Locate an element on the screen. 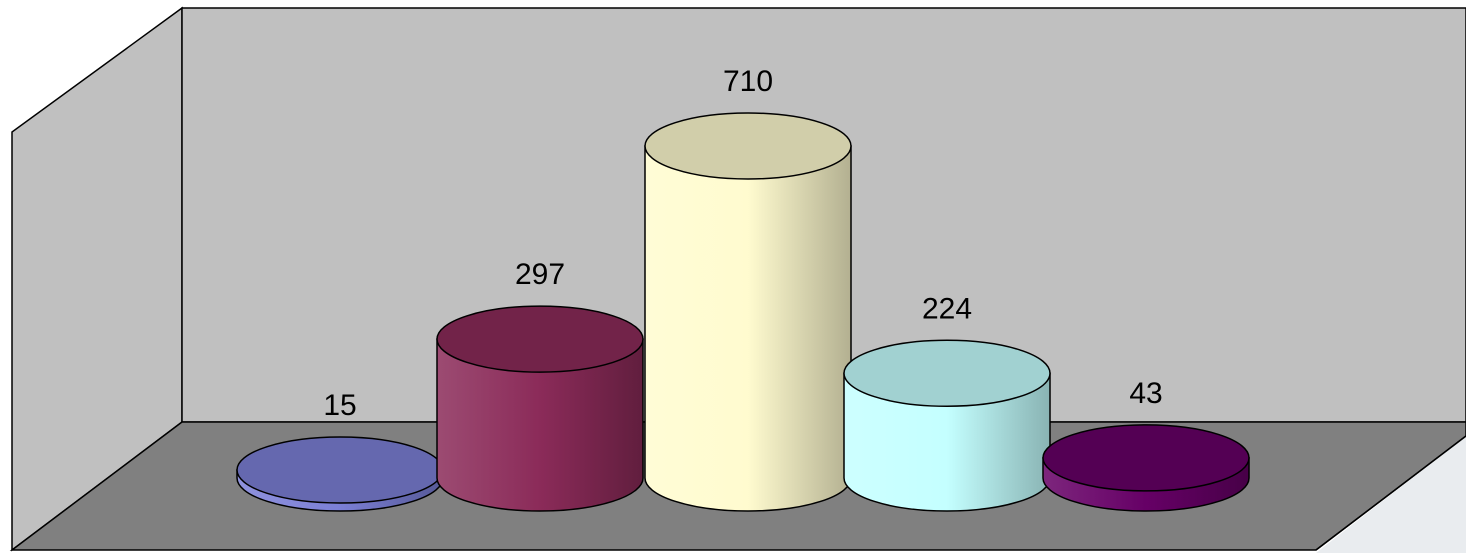 The image size is (1466, 553). data-label-3: 224 is located at coordinates (947, 308).